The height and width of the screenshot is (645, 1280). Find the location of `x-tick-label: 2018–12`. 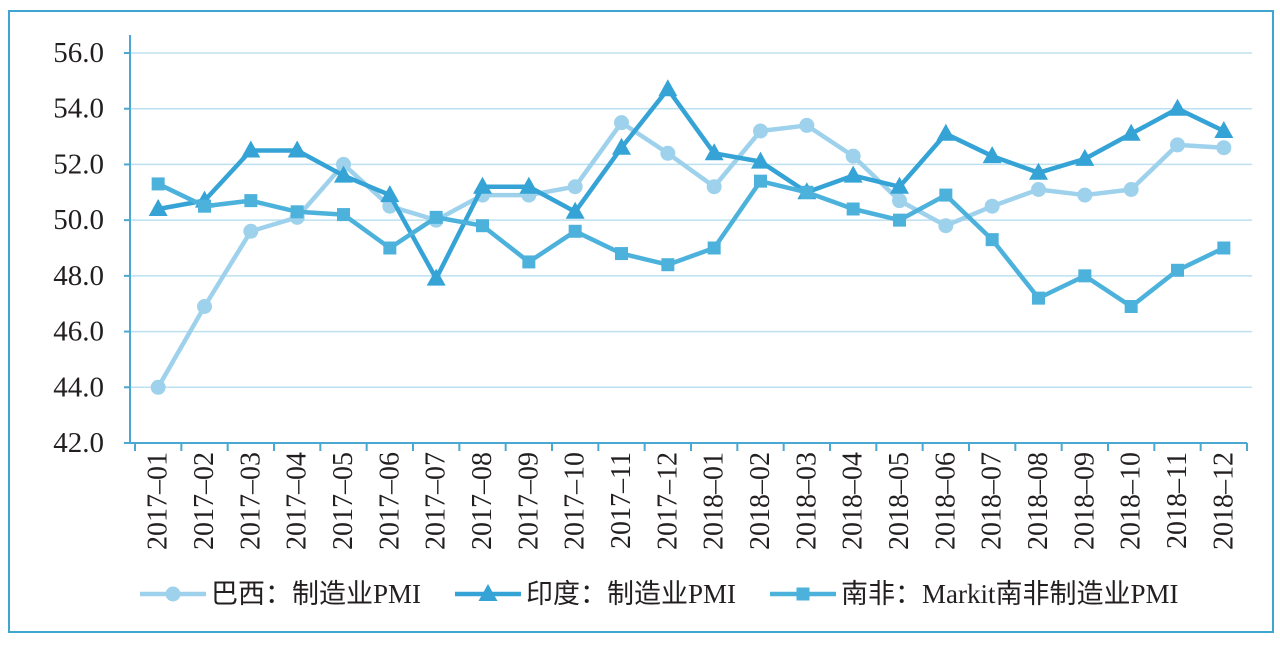

x-tick-label: 2018–12 is located at coordinates (1223, 501).